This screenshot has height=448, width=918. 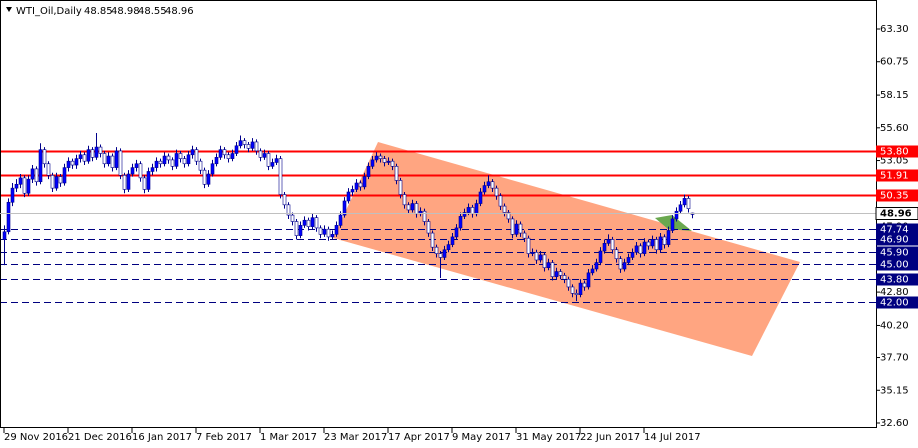 What do you see at coordinates (894, 176) in the screenshot?
I see `level-label: 51.91` at bounding box center [894, 176].